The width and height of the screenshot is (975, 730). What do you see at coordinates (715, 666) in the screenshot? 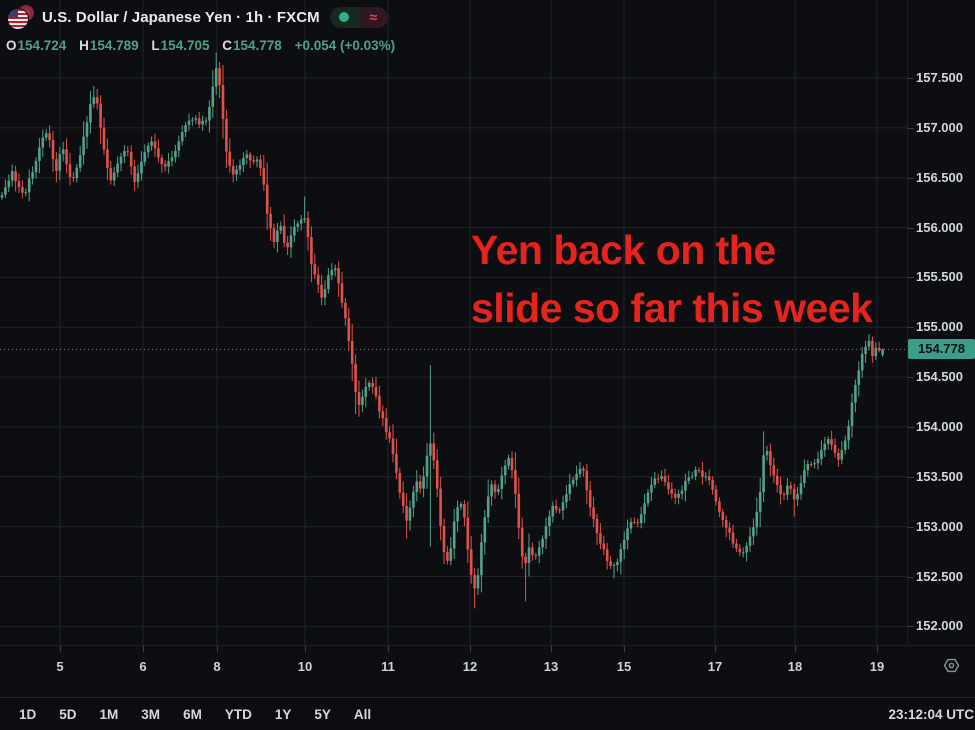
I see `time-tick-label: 17` at bounding box center [715, 666].